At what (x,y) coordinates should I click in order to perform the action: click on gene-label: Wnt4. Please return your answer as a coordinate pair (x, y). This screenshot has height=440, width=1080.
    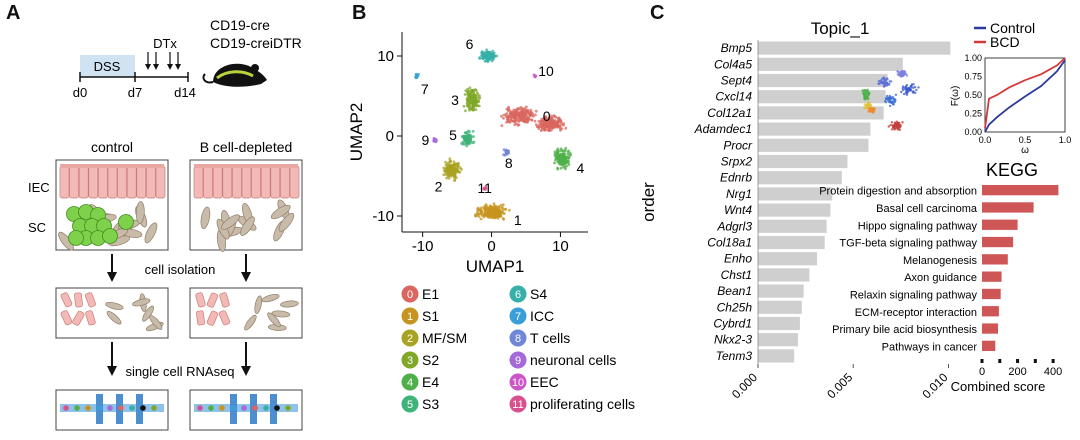
    Looking at the image, I should click on (738, 210).